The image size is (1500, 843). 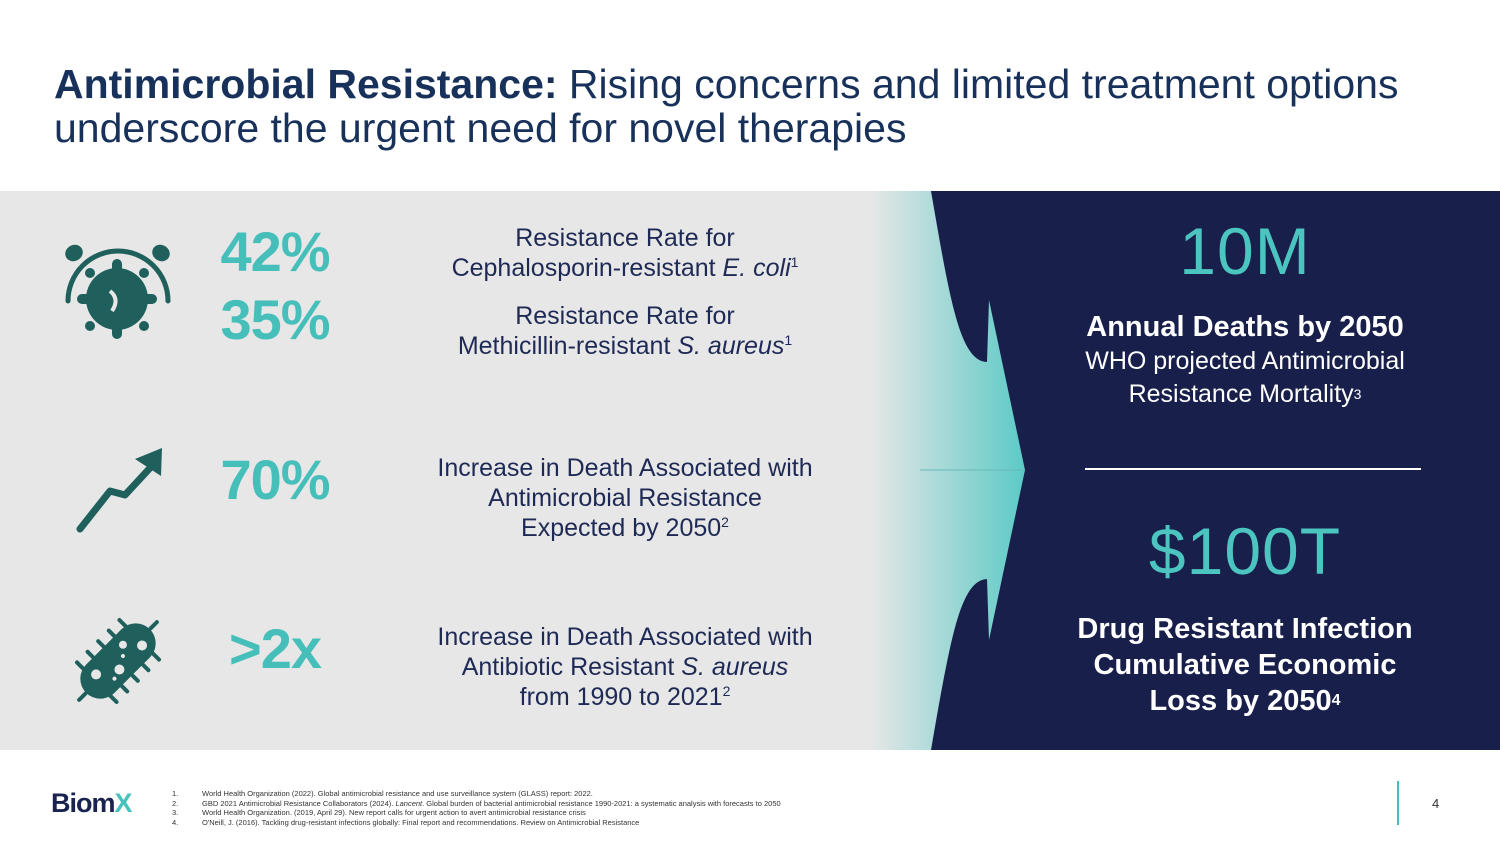 What do you see at coordinates (1245, 629) in the screenshot?
I see `economic-heading: Drug Resistant Infection` at bounding box center [1245, 629].